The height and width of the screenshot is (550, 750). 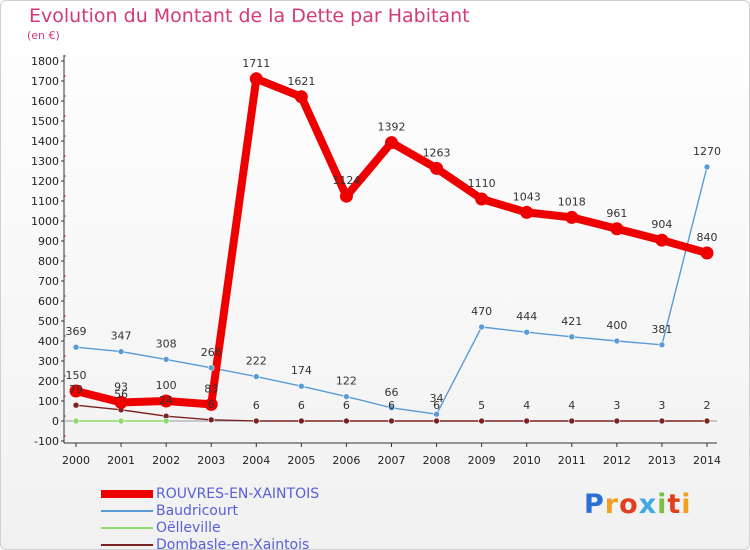 What do you see at coordinates (482, 460) in the screenshot?
I see `x-tick-label: 2009` at bounding box center [482, 460].